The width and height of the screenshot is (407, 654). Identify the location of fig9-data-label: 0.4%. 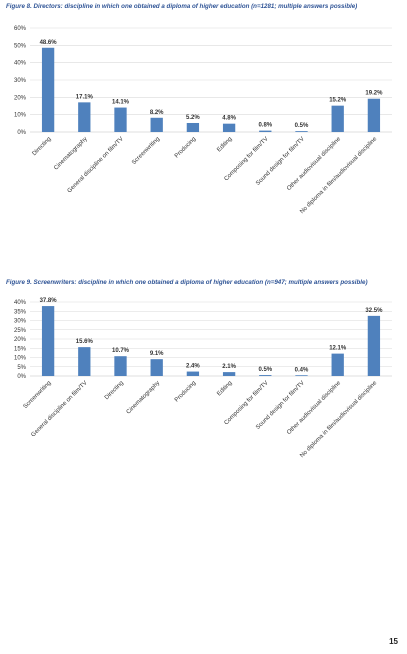
(302, 370).